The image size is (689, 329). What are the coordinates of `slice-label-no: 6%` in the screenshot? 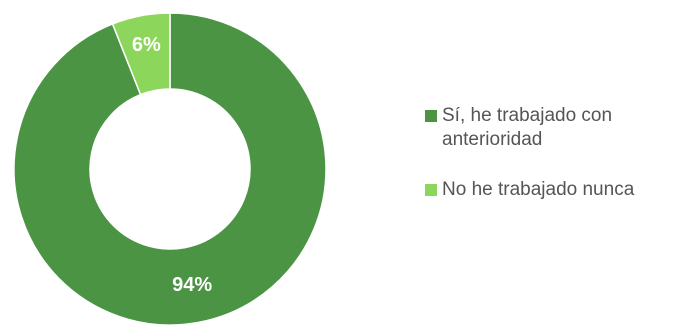 It's located at (146, 45).